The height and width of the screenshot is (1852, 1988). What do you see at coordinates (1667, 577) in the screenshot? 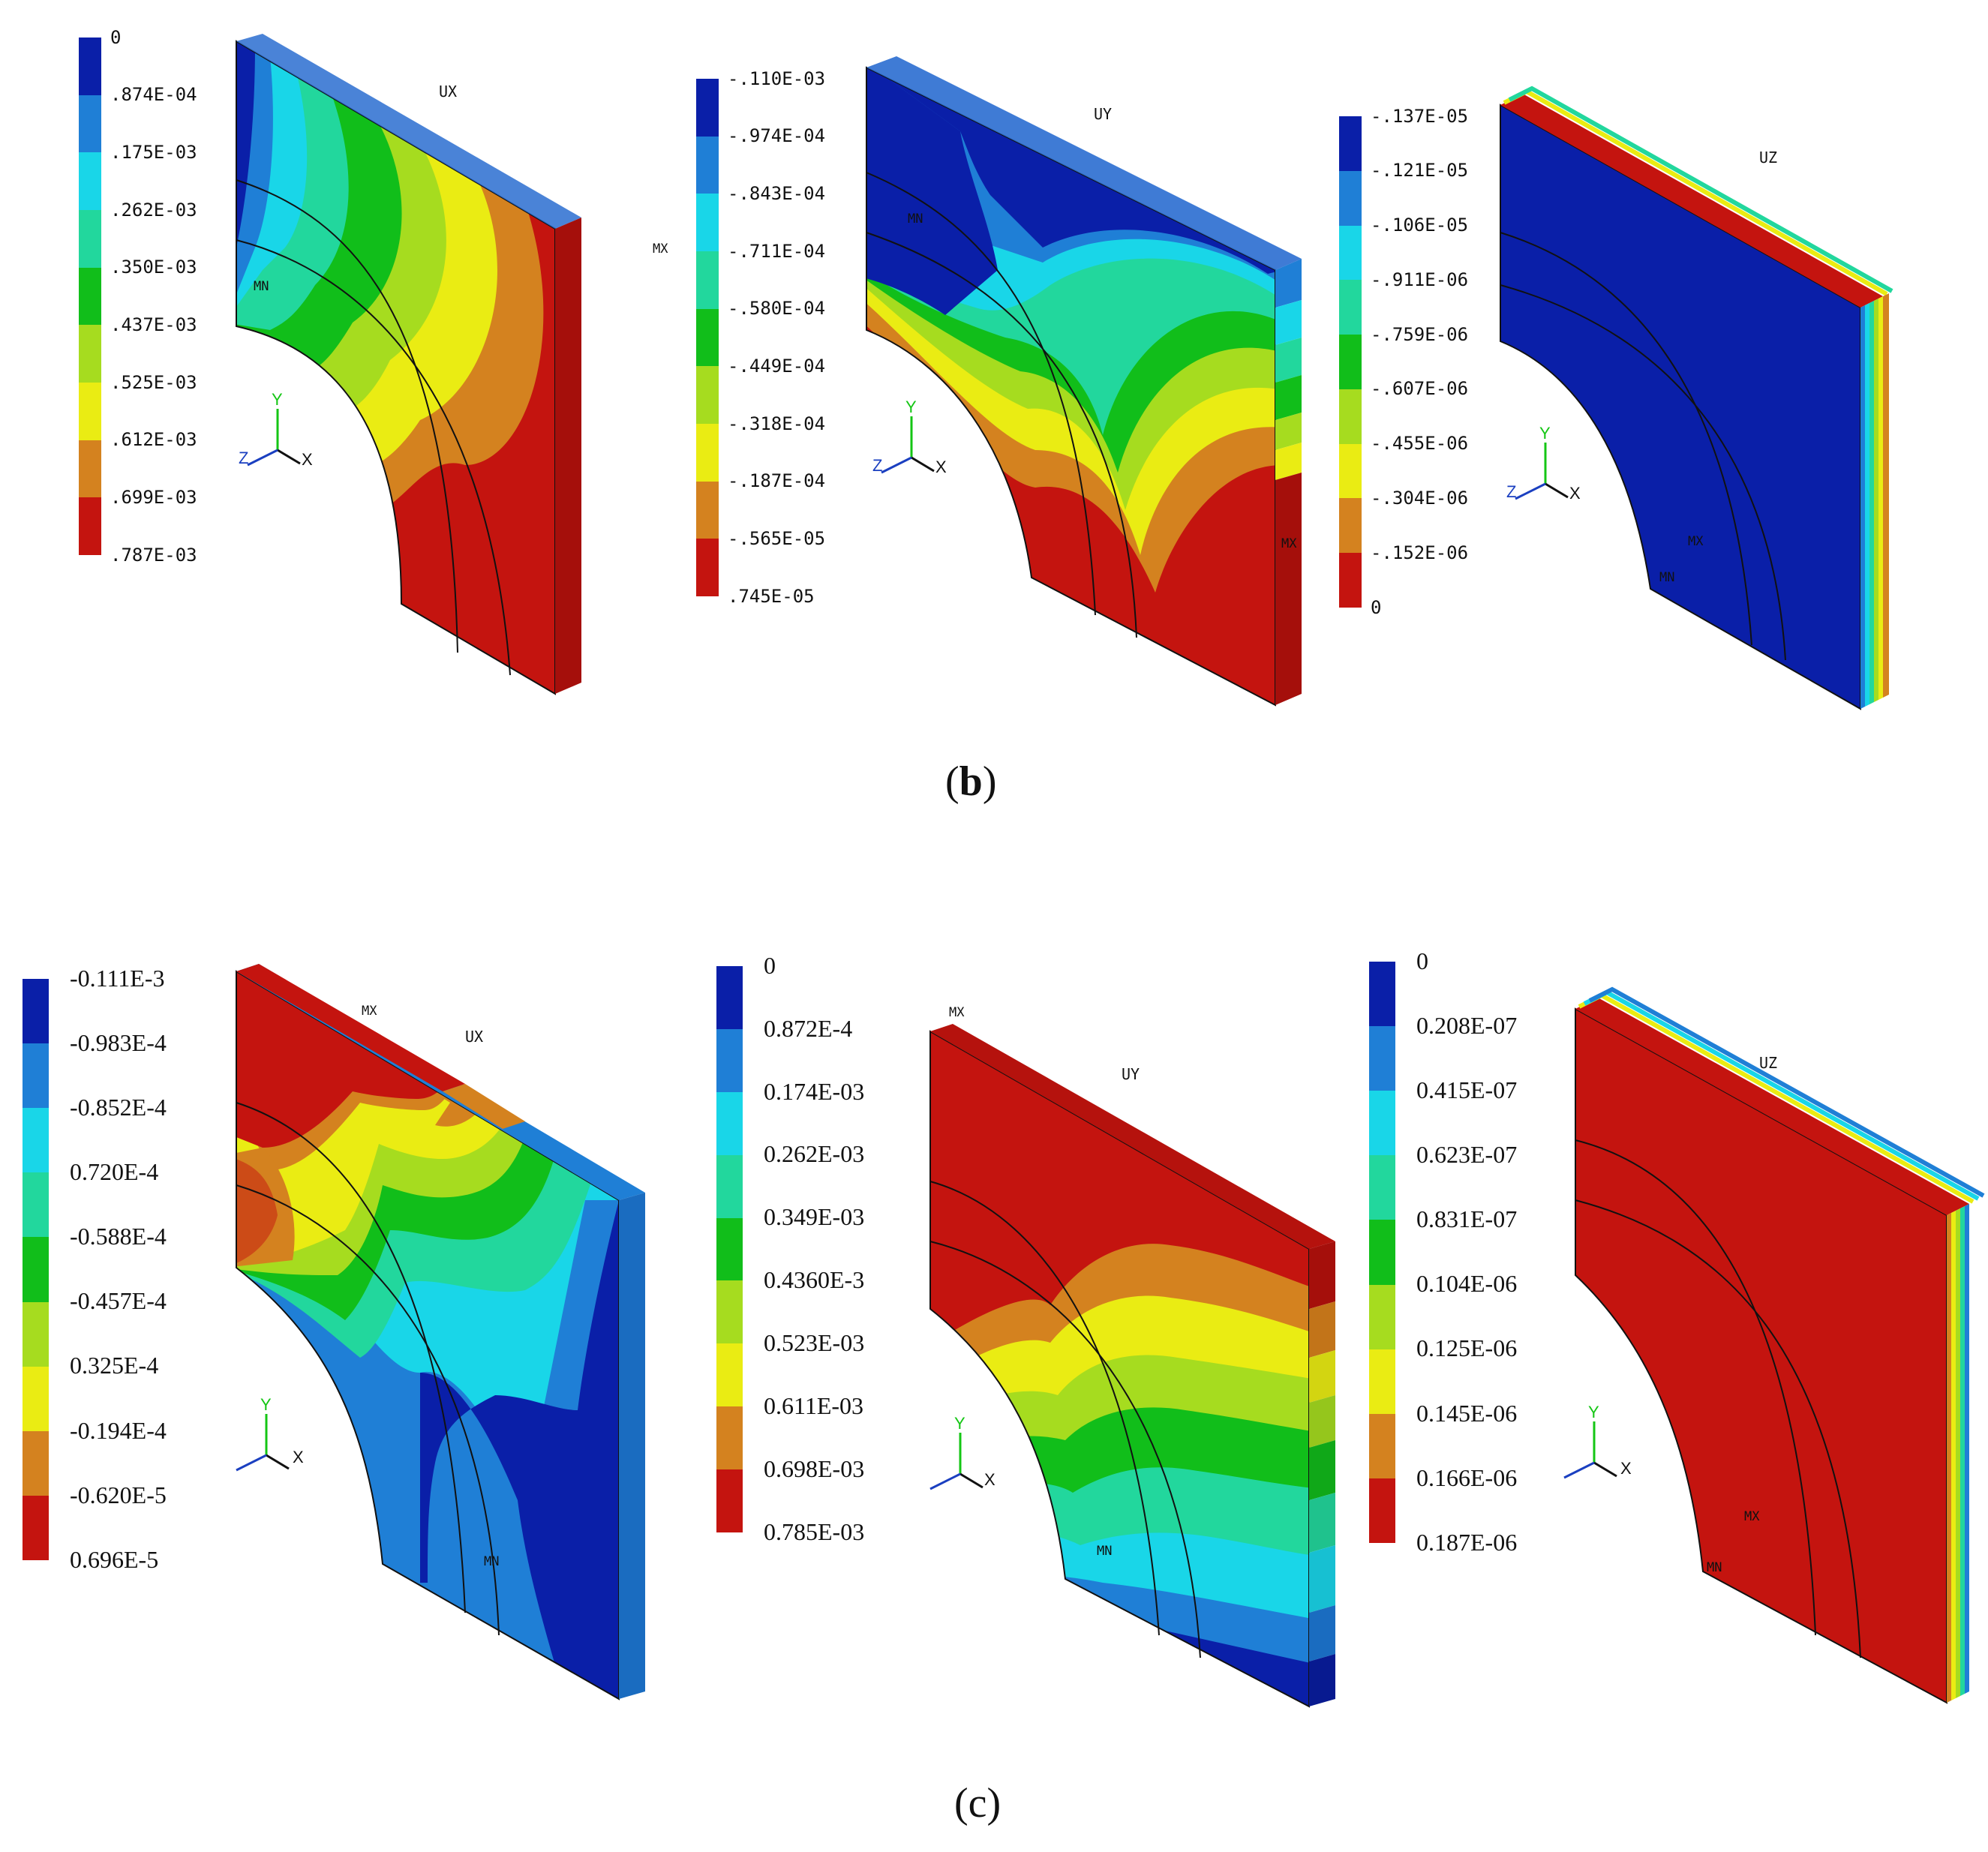
I see `marker-b-uz-mn: MN` at bounding box center [1667, 577].